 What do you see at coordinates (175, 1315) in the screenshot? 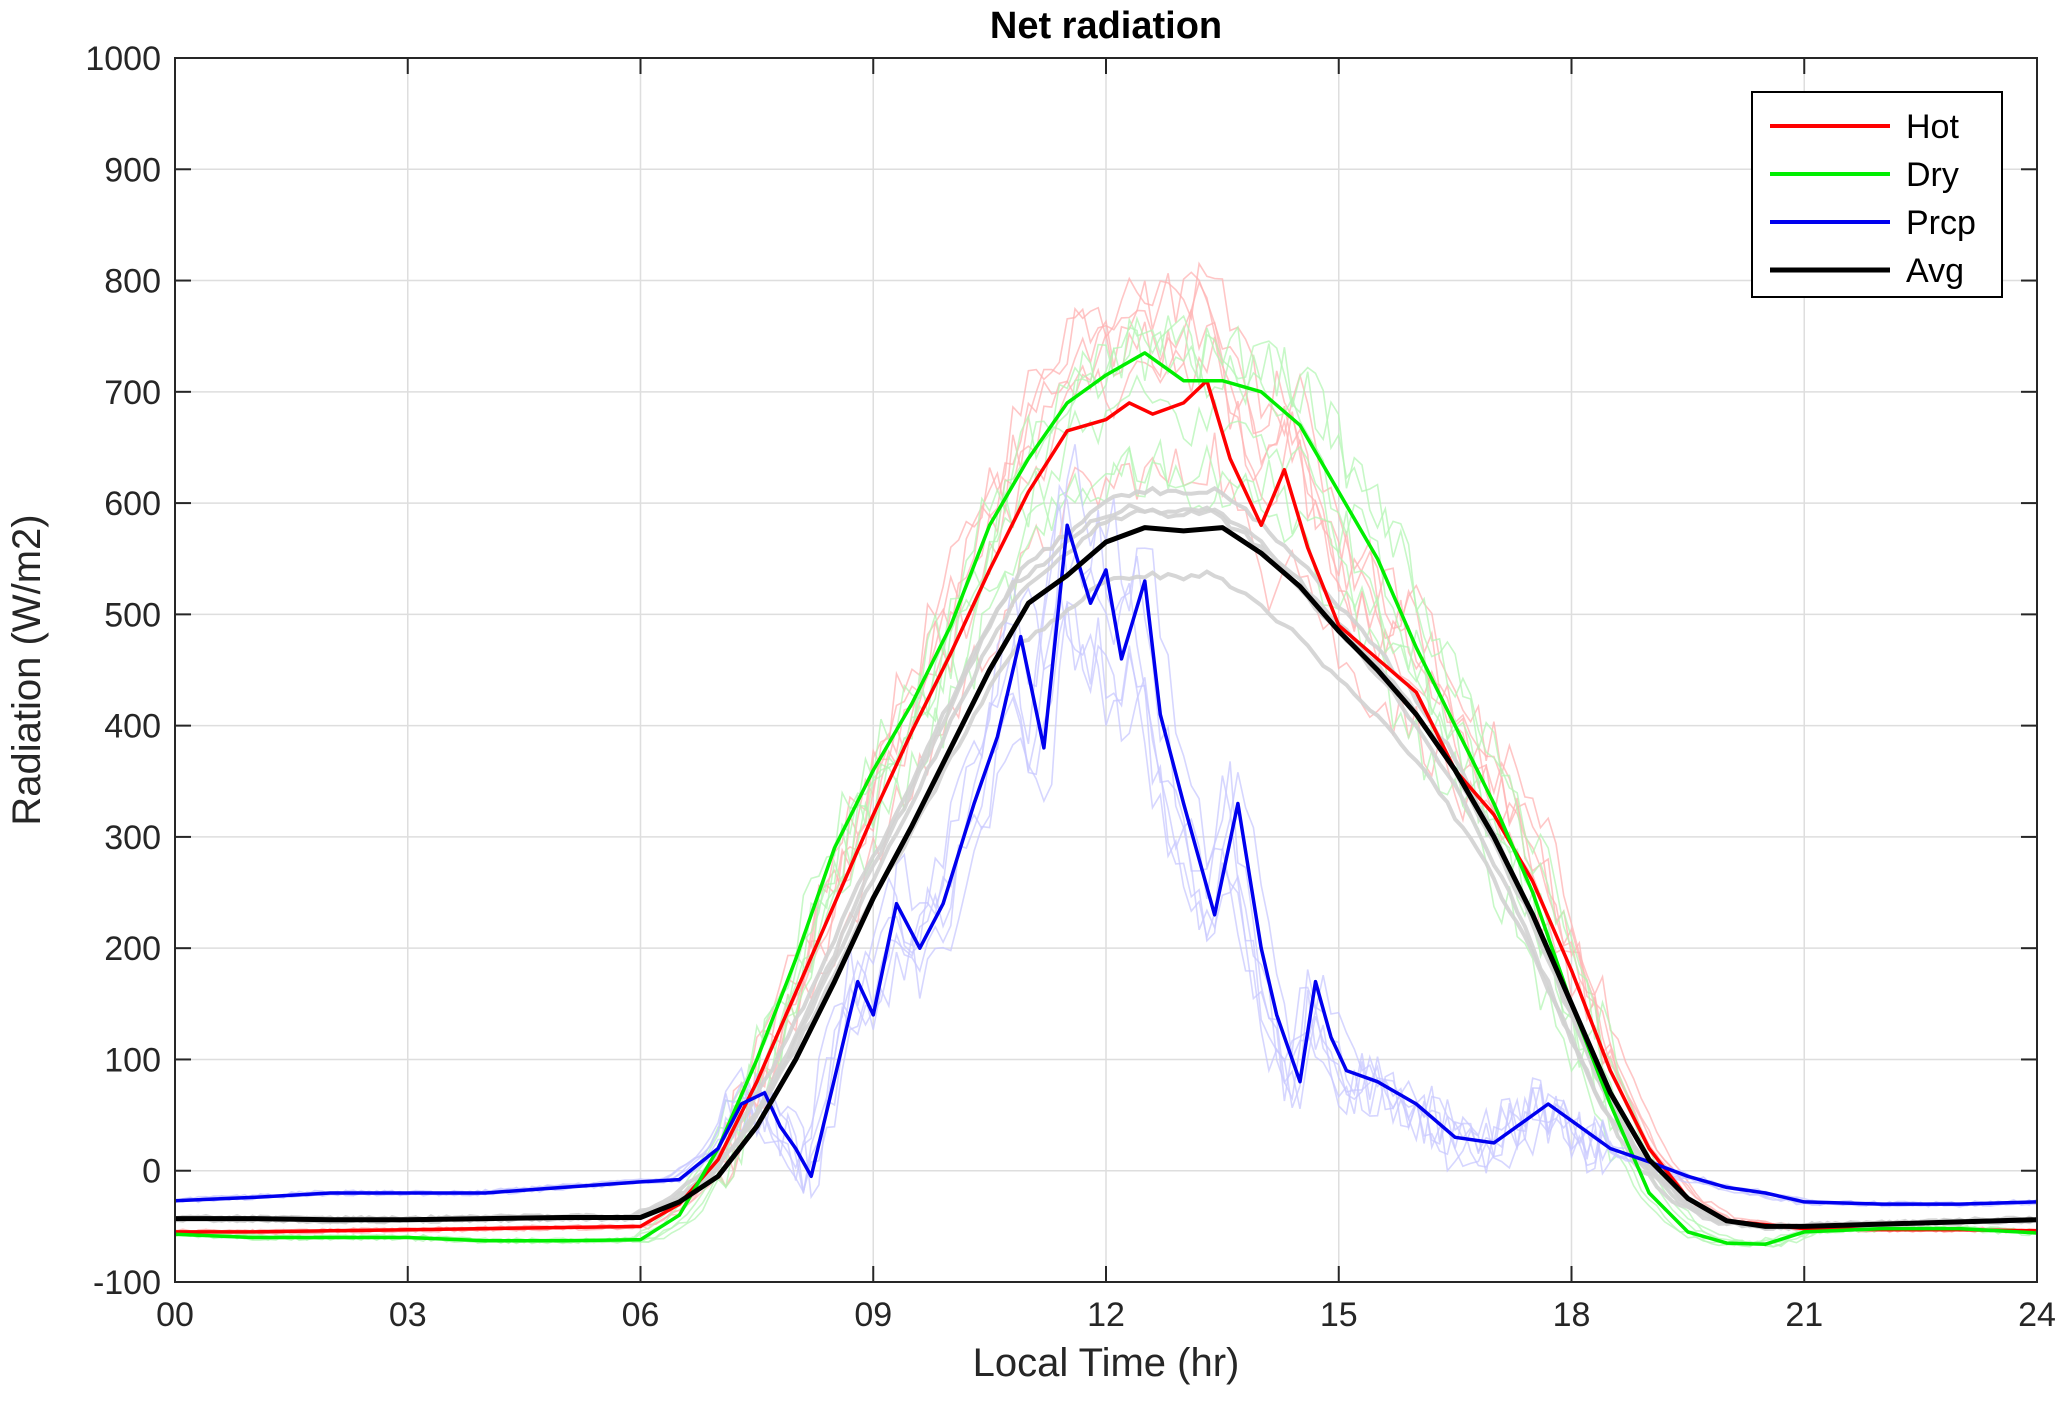
I see `x-tick-label: 00` at bounding box center [175, 1315].